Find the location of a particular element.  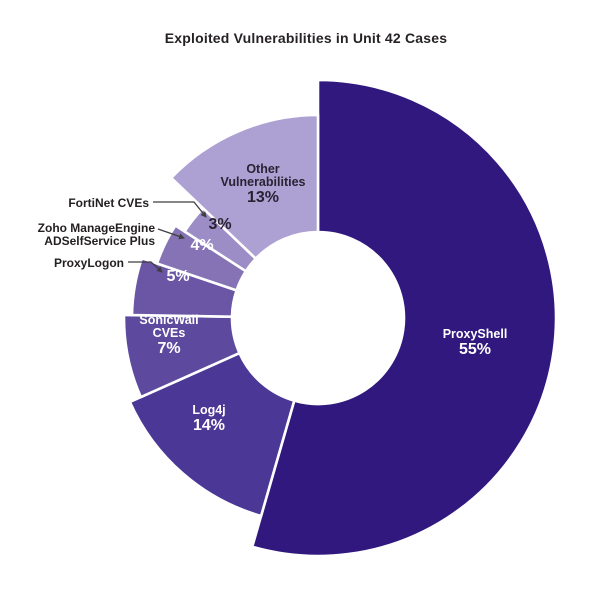

slice-other-vulnerabilities is located at coordinates (244, 186).